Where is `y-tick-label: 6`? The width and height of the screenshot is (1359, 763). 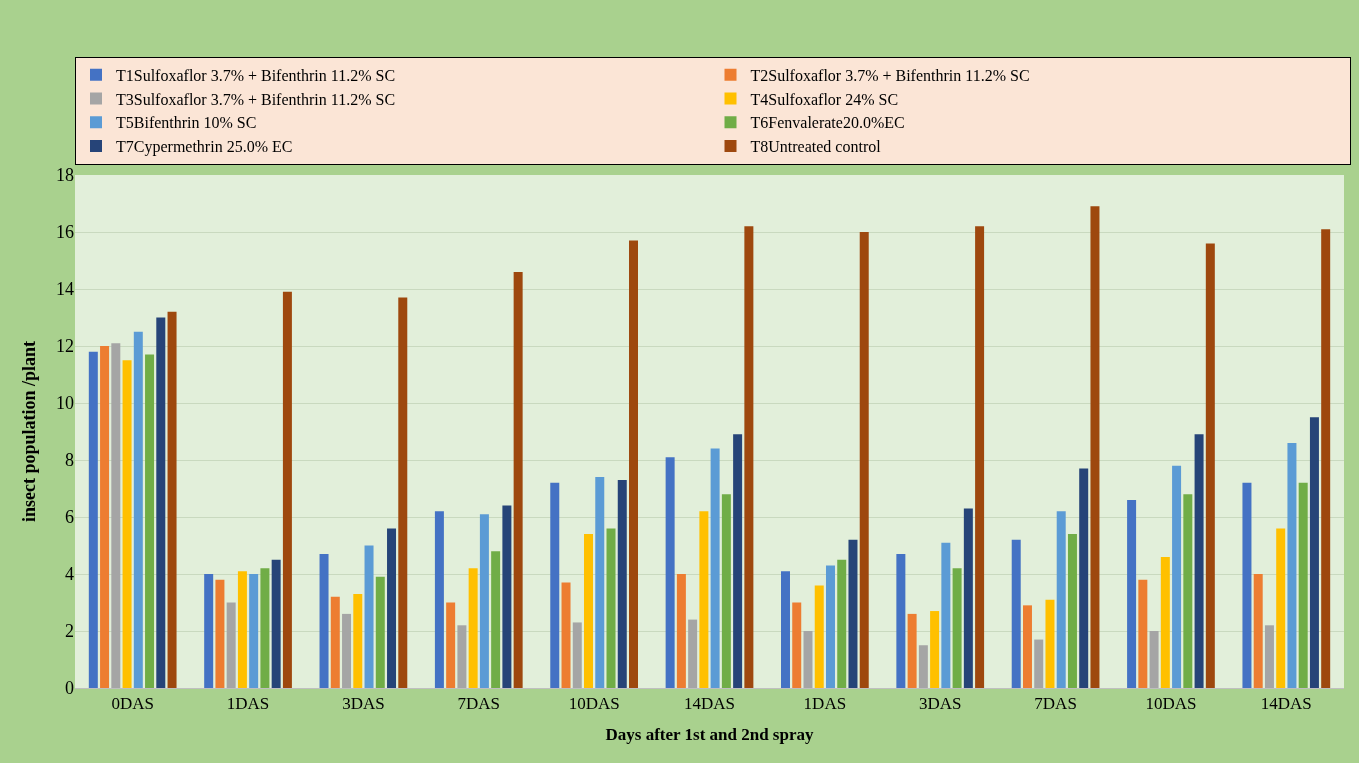 y-tick-label: 6 is located at coordinates (69, 517).